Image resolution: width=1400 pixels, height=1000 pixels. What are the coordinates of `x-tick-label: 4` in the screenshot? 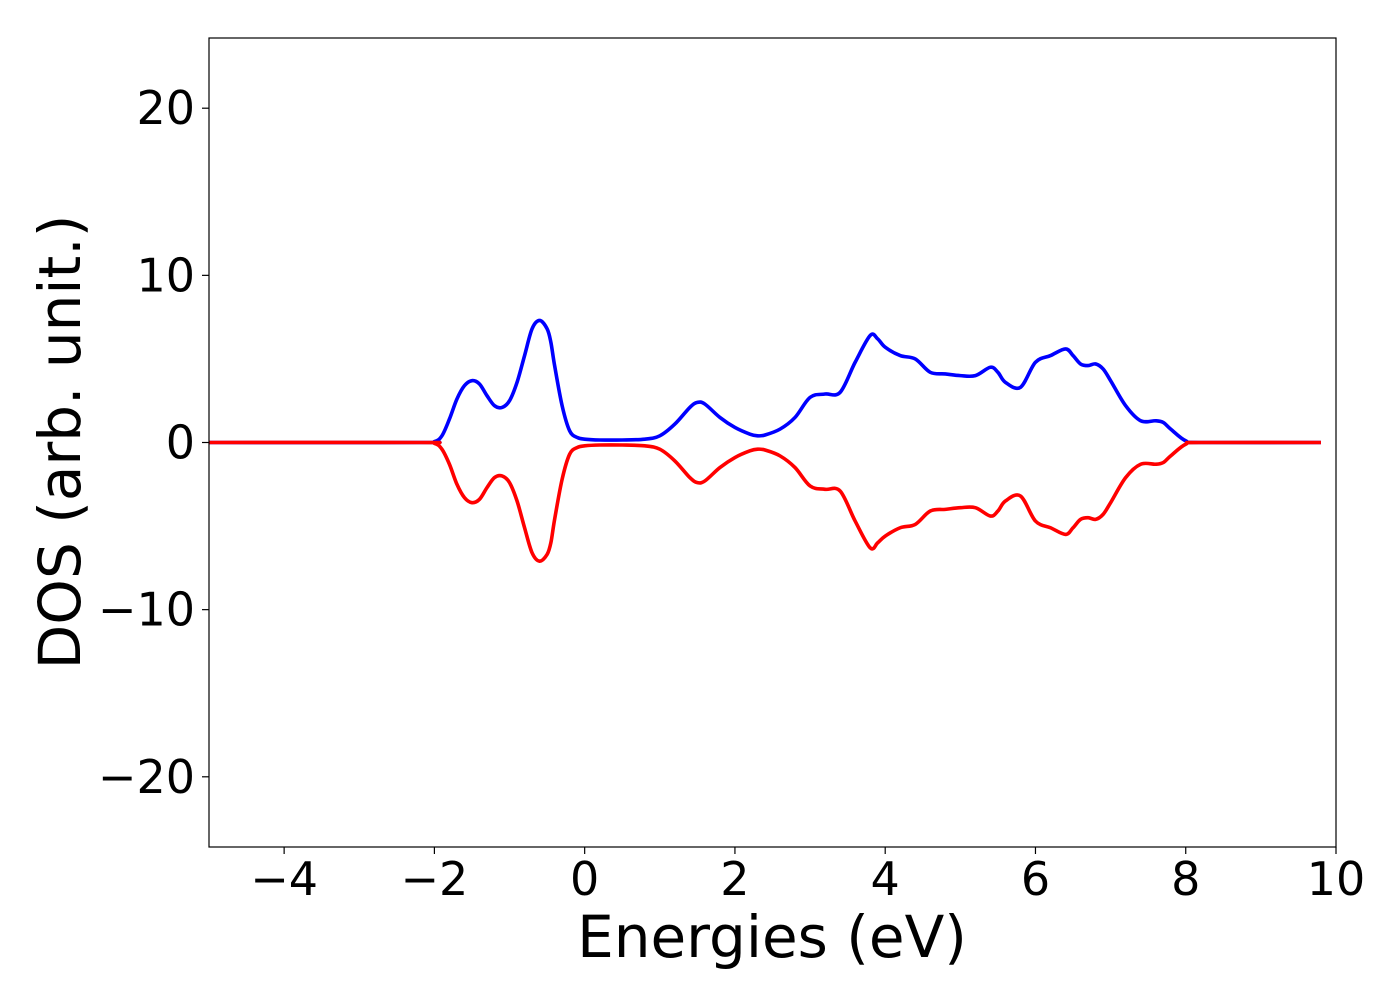 It's located at (885, 879).